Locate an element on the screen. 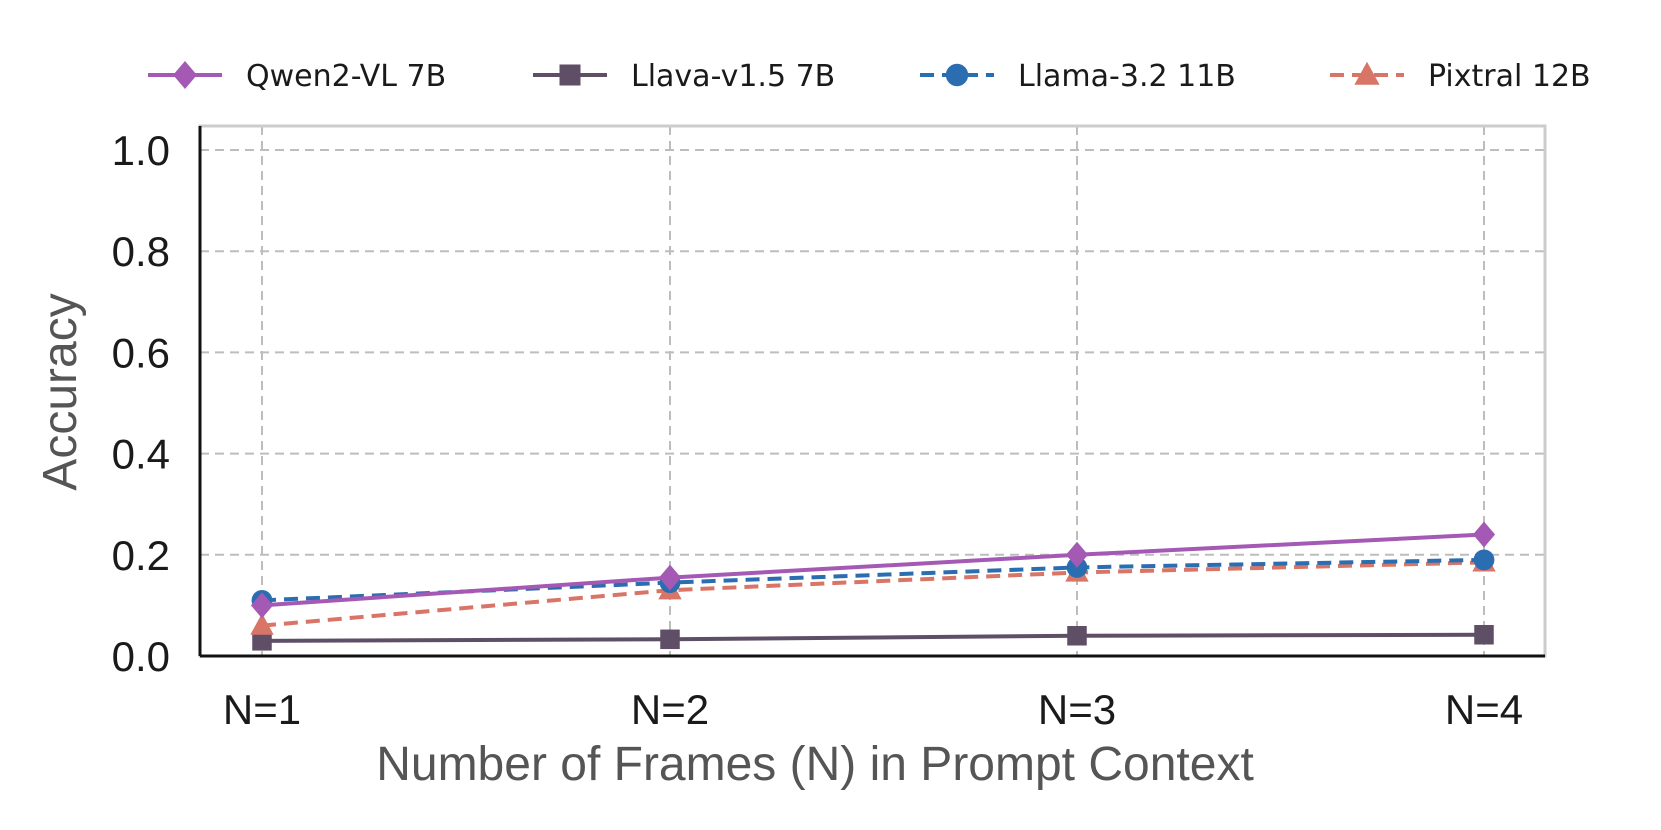 The height and width of the screenshot is (830, 1661). legend-item: Qwen2-VL 7B is located at coordinates (297, 76).